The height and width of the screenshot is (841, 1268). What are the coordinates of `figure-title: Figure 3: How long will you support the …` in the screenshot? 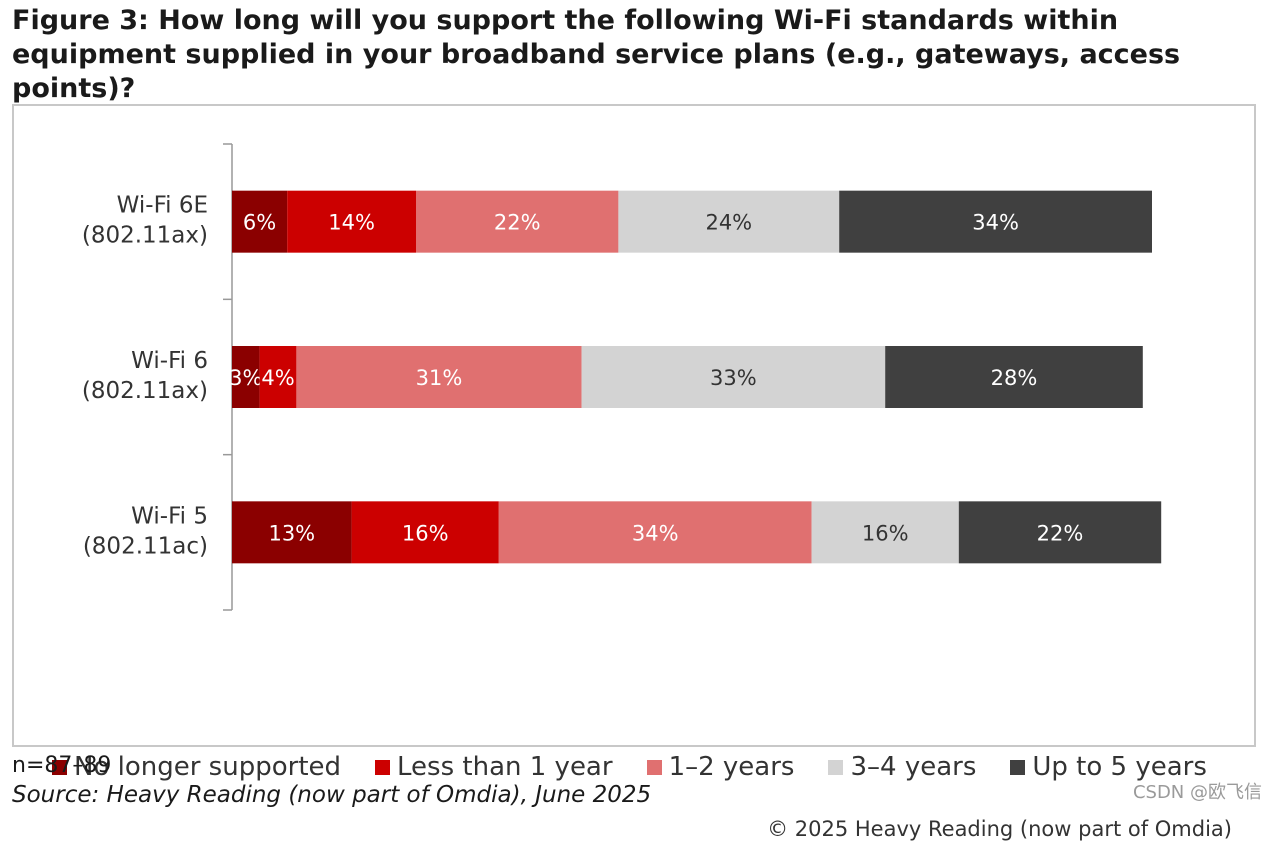 It's located at (596, 54).